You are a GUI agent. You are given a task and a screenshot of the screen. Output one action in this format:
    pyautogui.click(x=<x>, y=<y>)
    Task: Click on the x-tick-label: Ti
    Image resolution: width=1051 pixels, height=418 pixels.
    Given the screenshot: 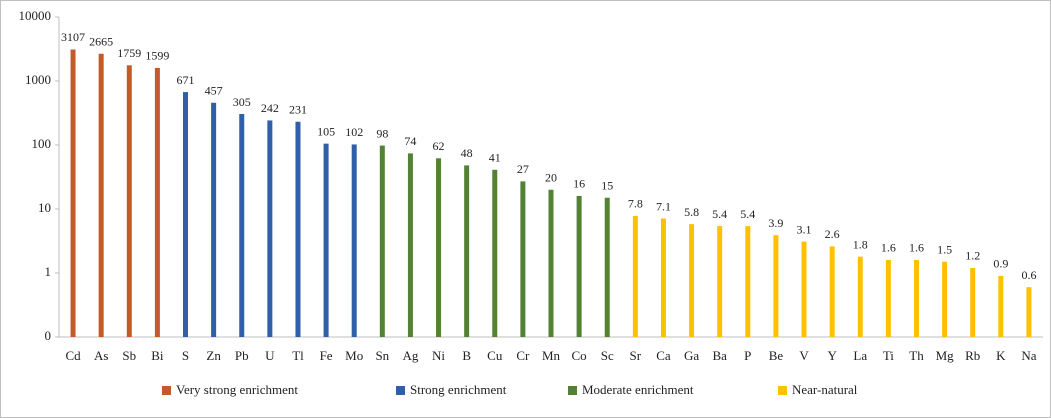 What is the action you would take?
    pyautogui.click(x=888, y=355)
    